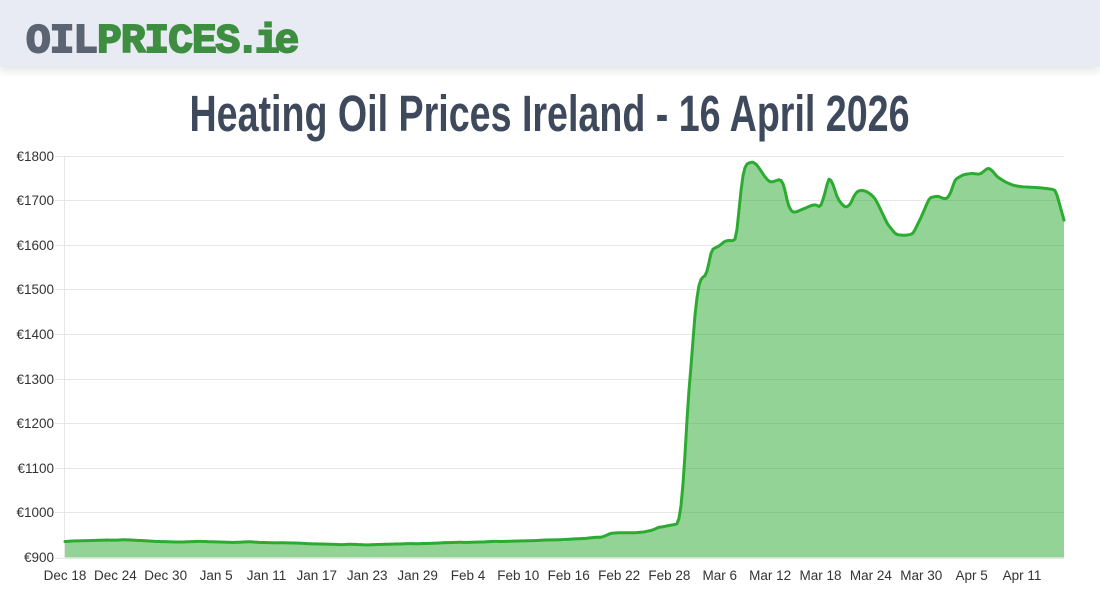 This screenshot has width=1100, height=600. I want to click on svg-text: Jan 17, so click(317, 575).